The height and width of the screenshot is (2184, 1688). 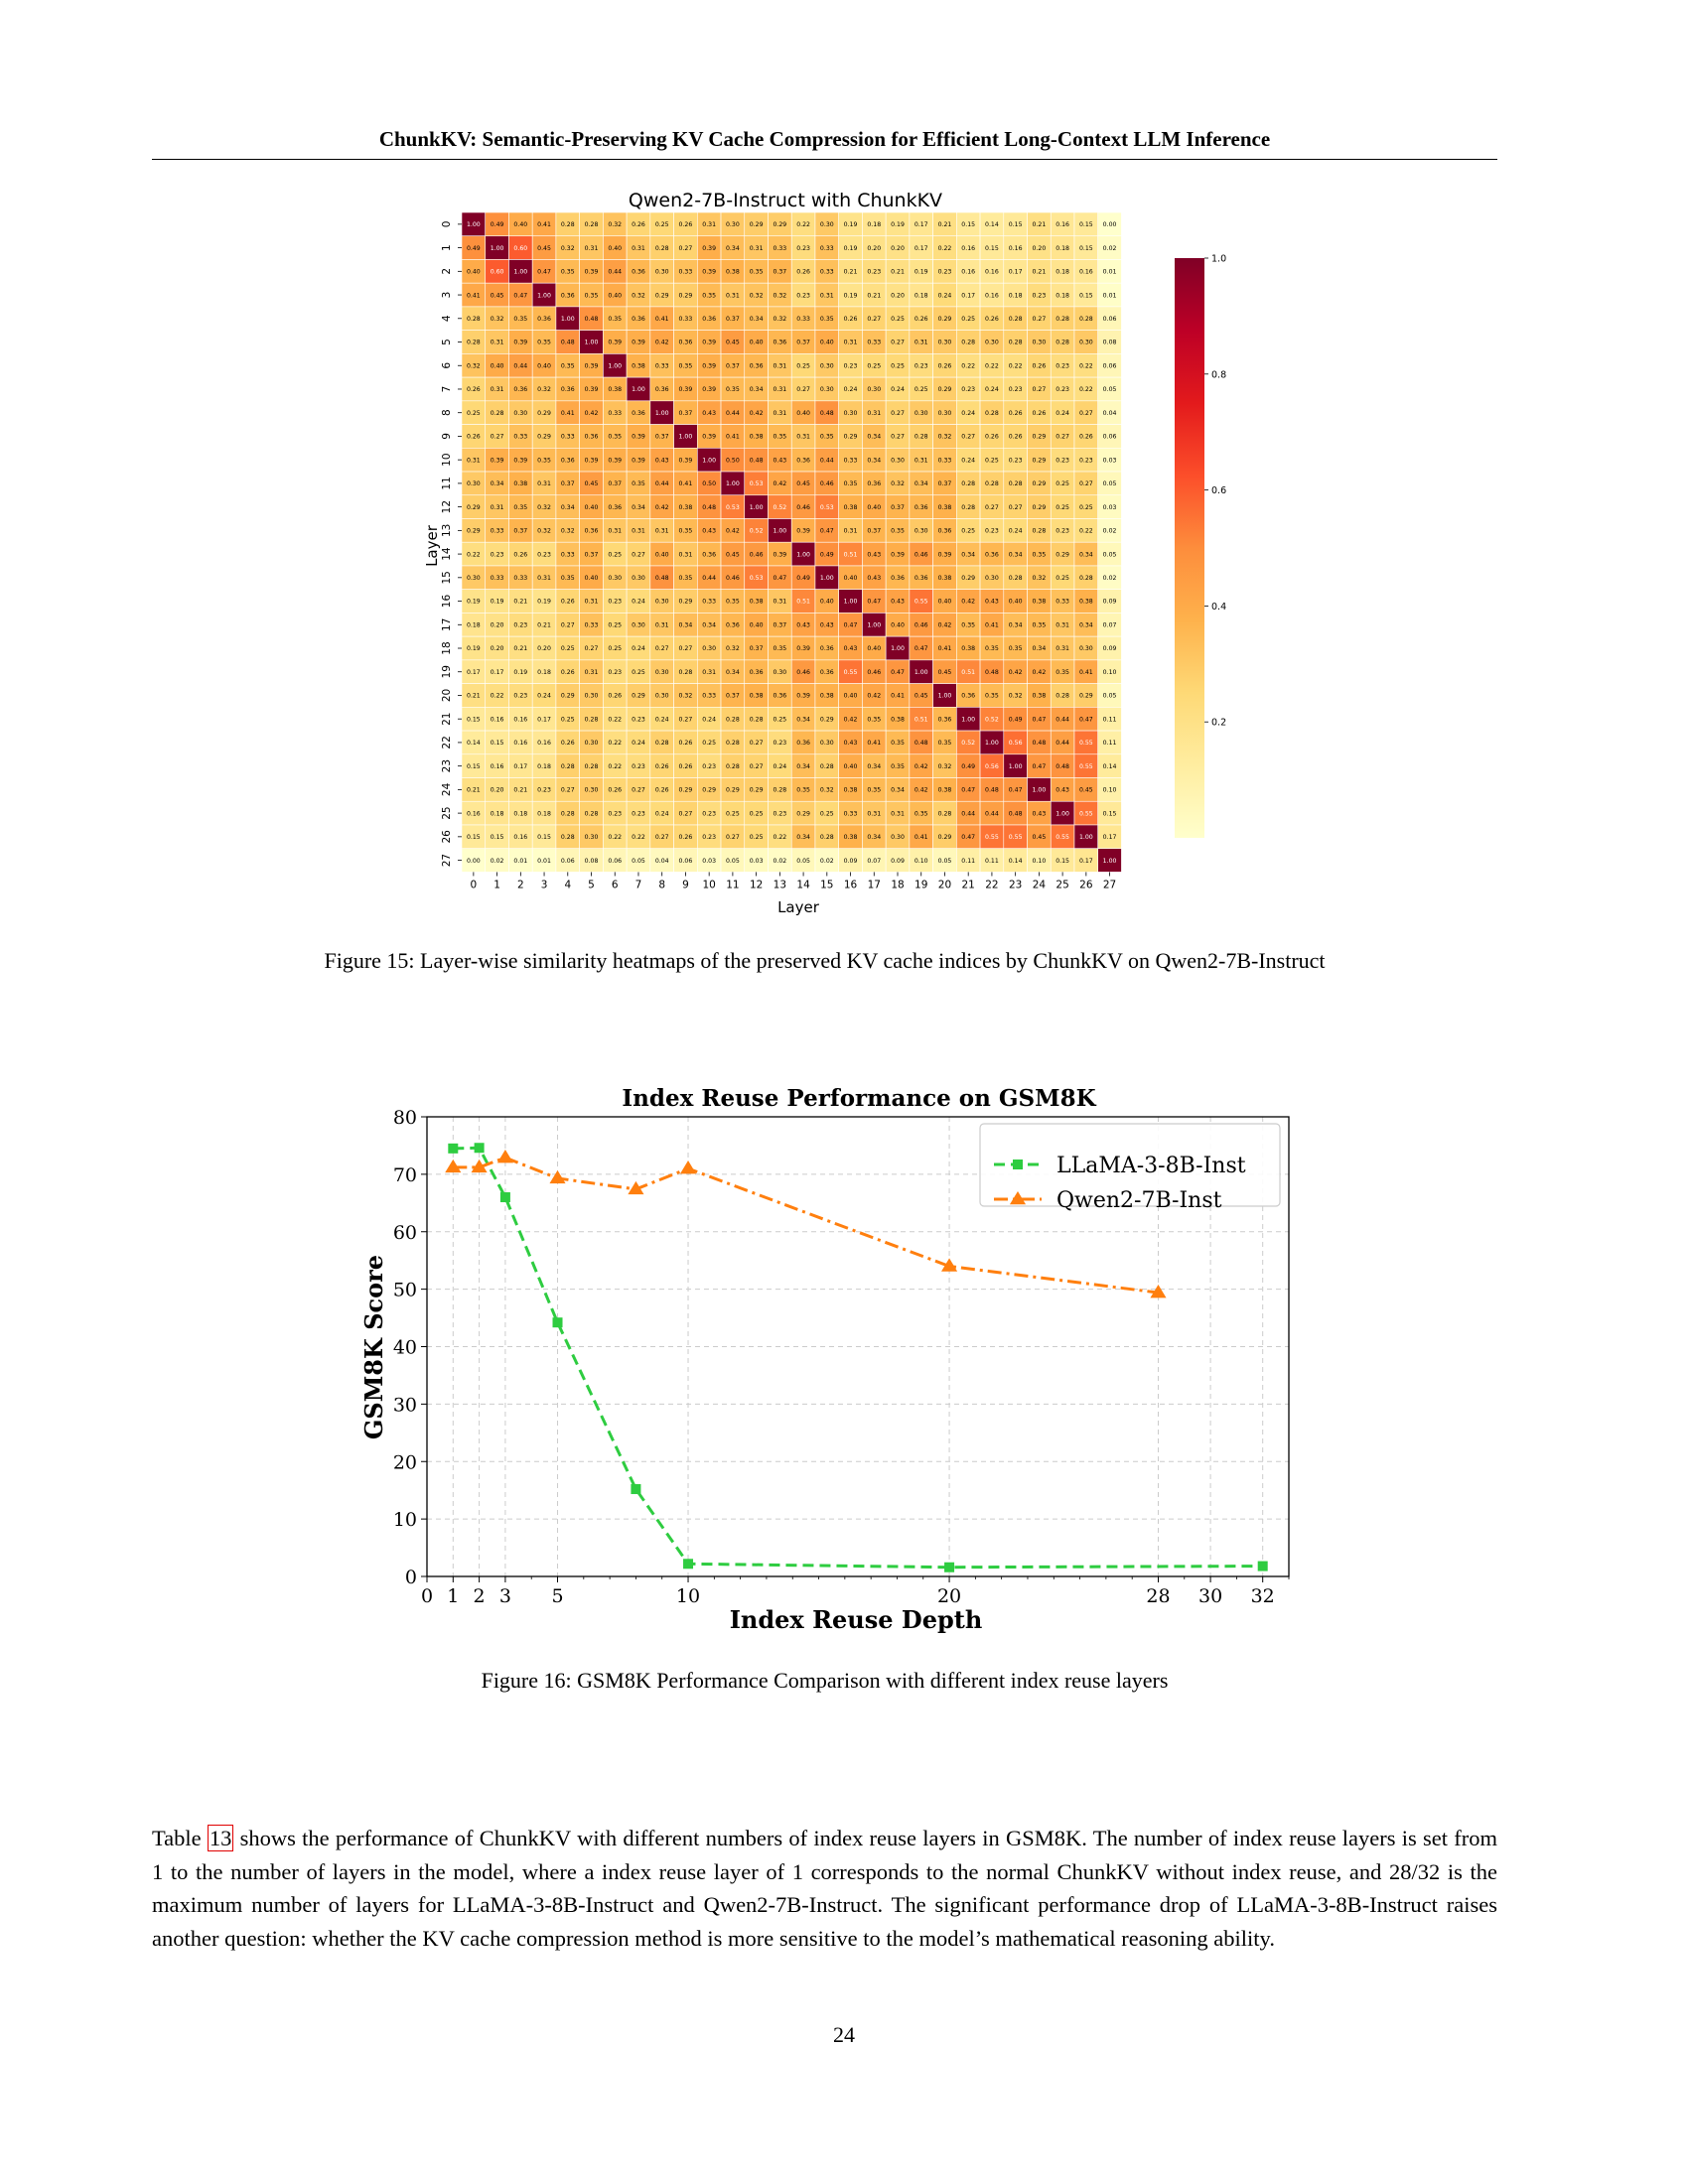 What do you see at coordinates (557, 1322) in the screenshot?
I see `data-point` at bounding box center [557, 1322].